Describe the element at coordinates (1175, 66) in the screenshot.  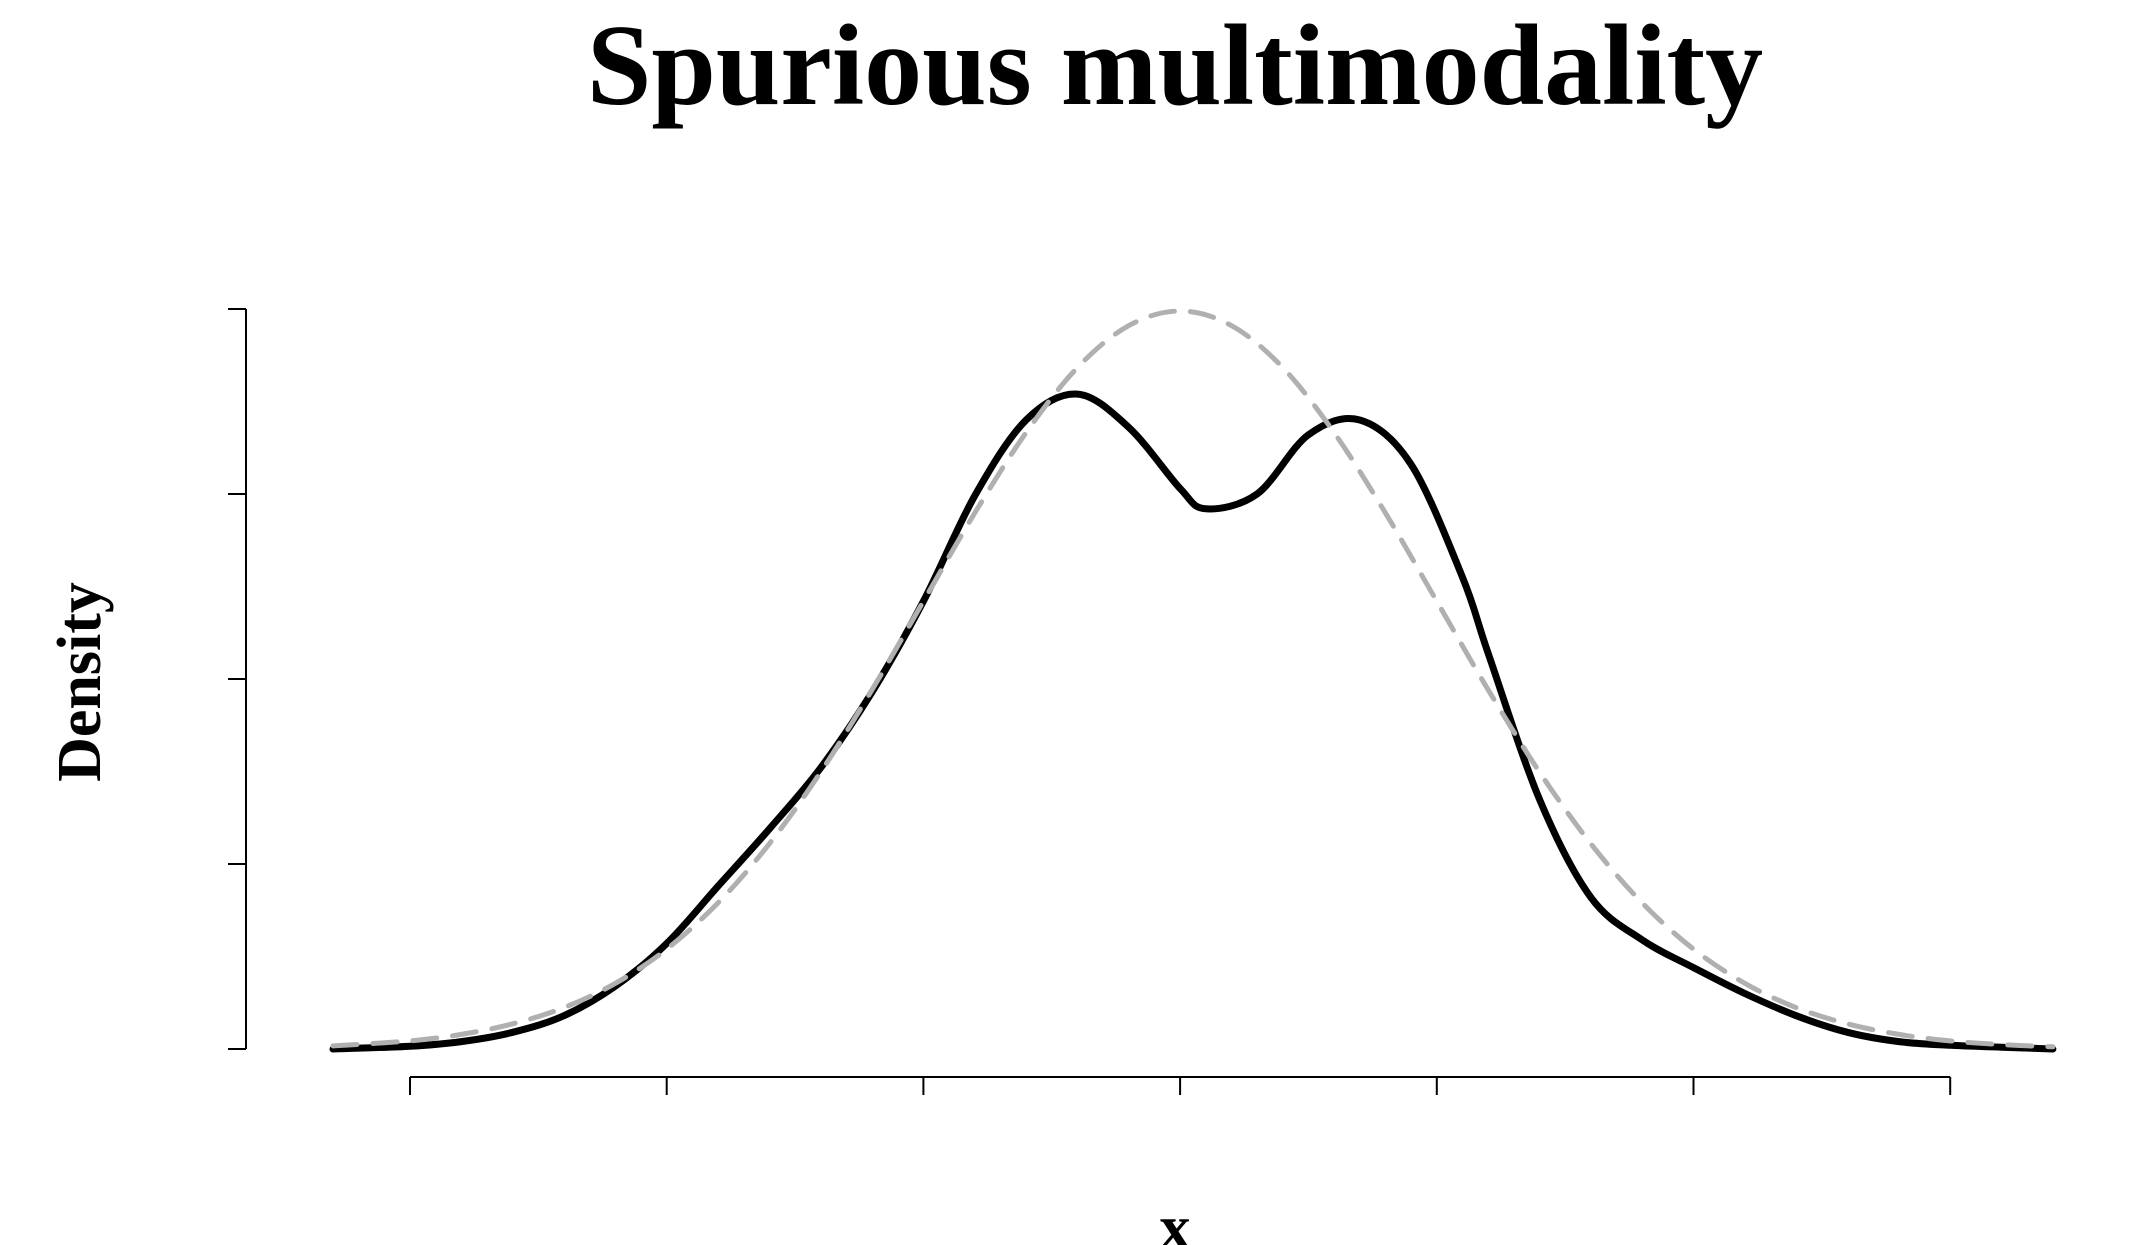
I see `chart-title: Spurious multimodality` at that location.